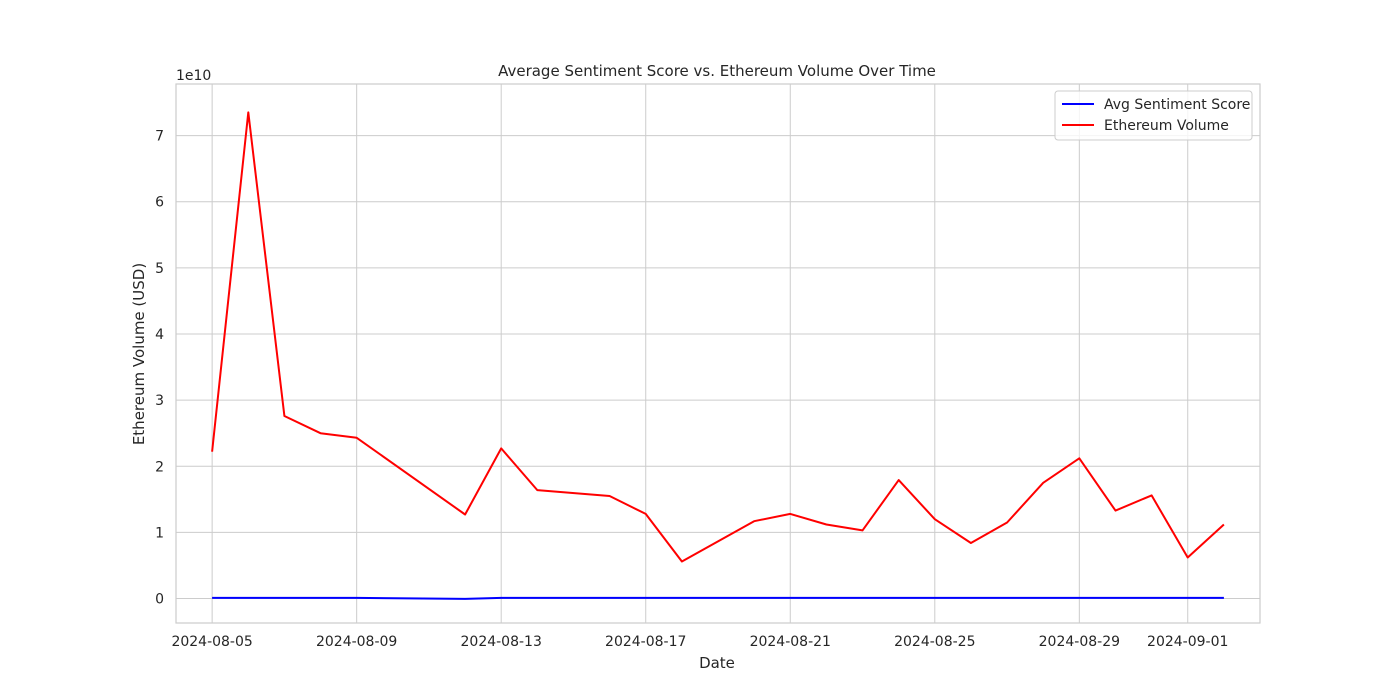  I want to click on x-axis-label: Date, so click(717, 663).